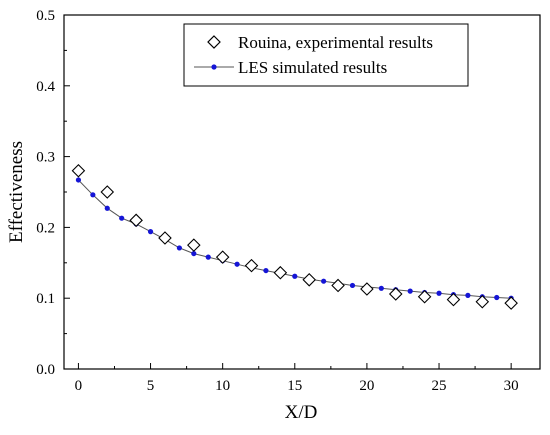 Image resolution: width=550 pixels, height=435 pixels. I want to click on legend-diamond-marker, so click(214, 42).